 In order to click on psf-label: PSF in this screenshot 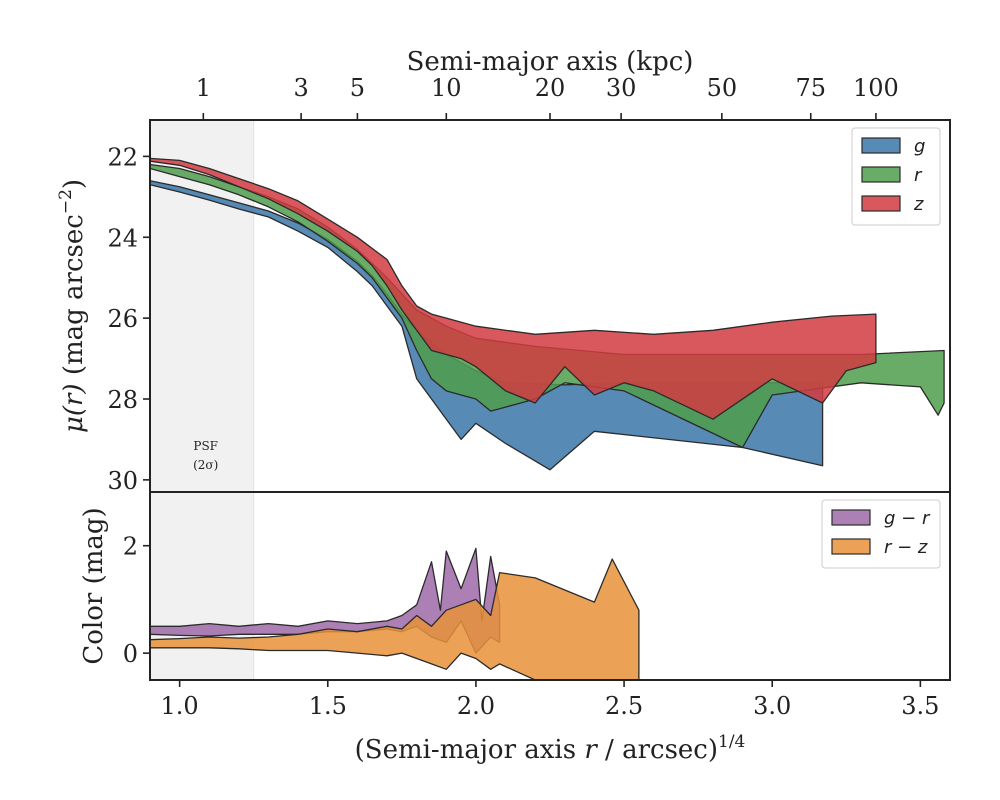, I will do `click(205, 446)`.